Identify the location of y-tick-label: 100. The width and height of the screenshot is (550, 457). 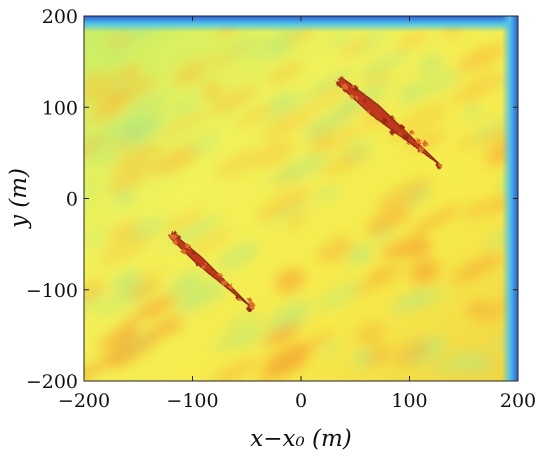
(60, 108).